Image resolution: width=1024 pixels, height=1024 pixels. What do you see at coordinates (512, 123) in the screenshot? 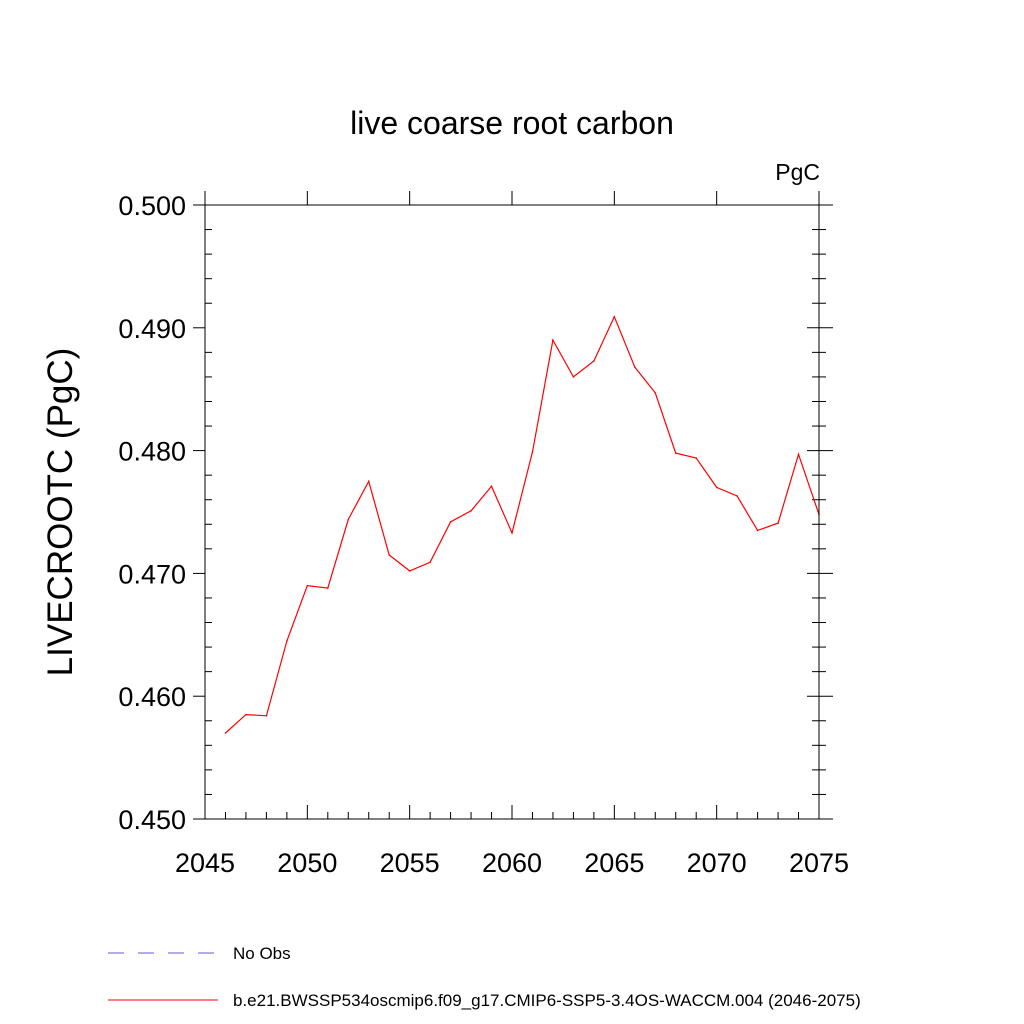
I see `chart-title: live coarse root carbon` at bounding box center [512, 123].